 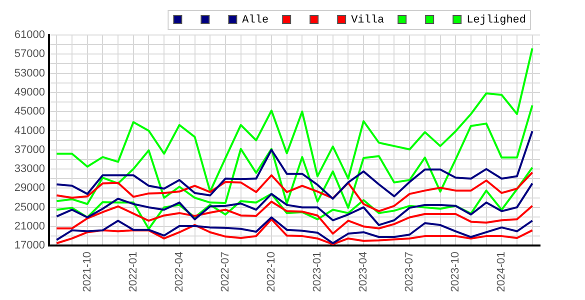 What do you see at coordinates (29, 150) in the screenshot?
I see `y-tick-label: 37000` at bounding box center [29, 150].